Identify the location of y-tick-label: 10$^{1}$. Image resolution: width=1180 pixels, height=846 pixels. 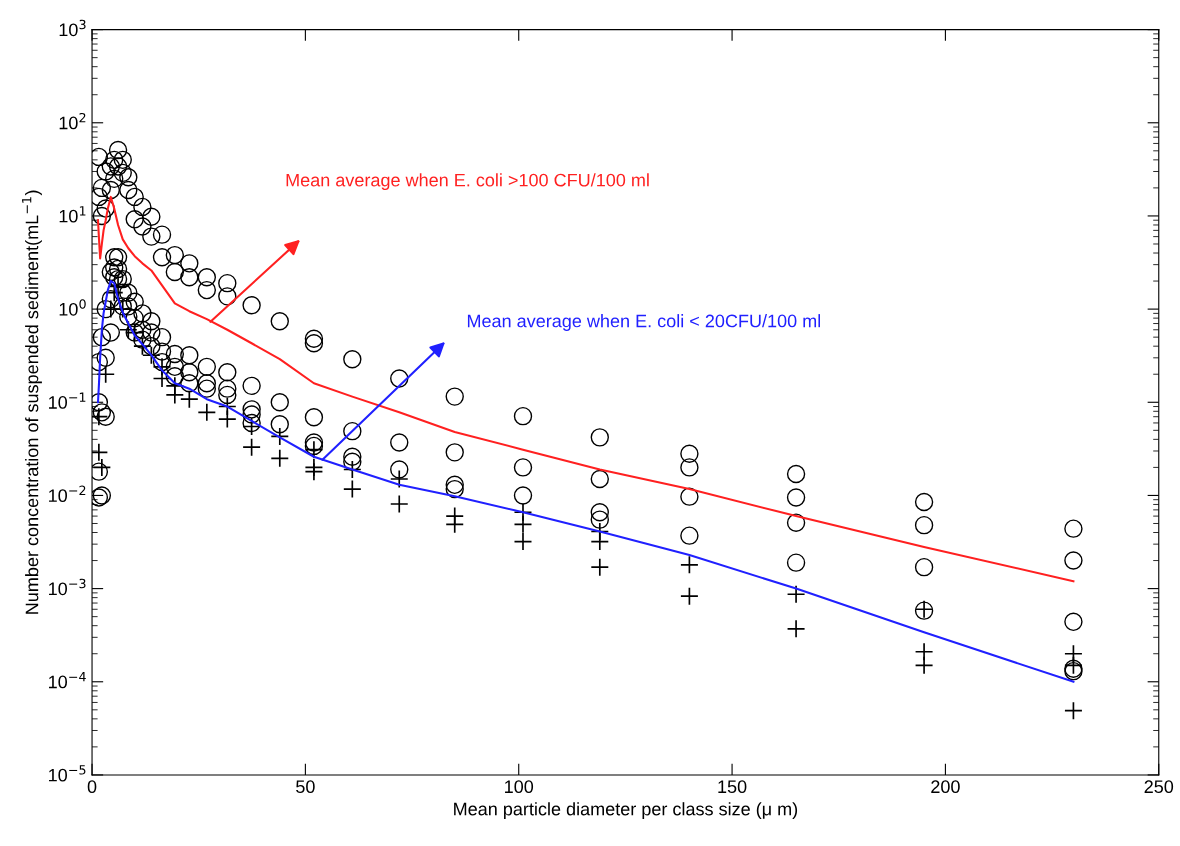
(72, 214).